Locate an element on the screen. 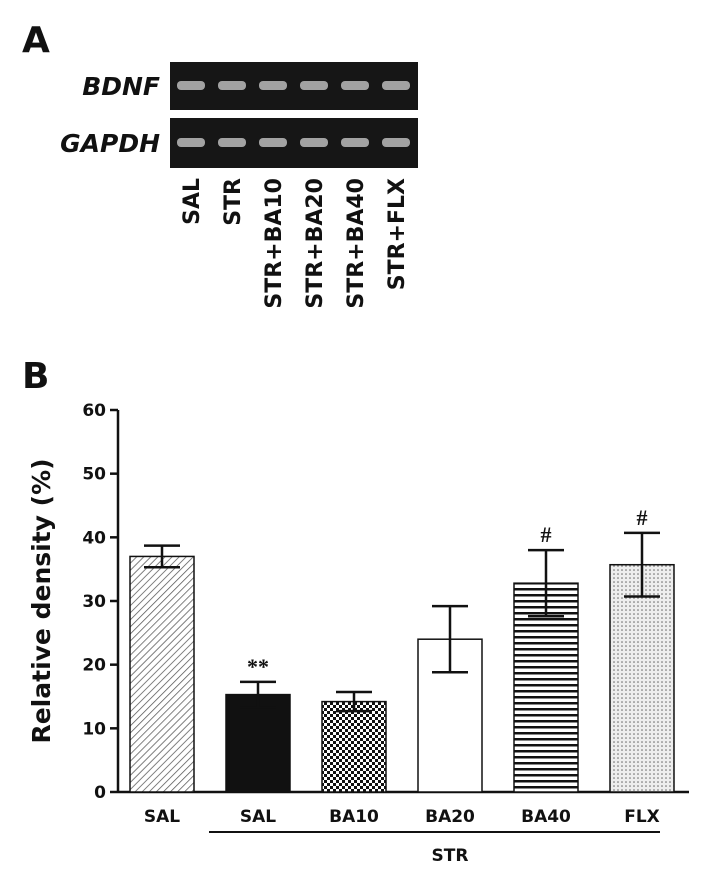 This screenshot has width=727, height=881. group-label: STR is located at coordinates (450, 856).